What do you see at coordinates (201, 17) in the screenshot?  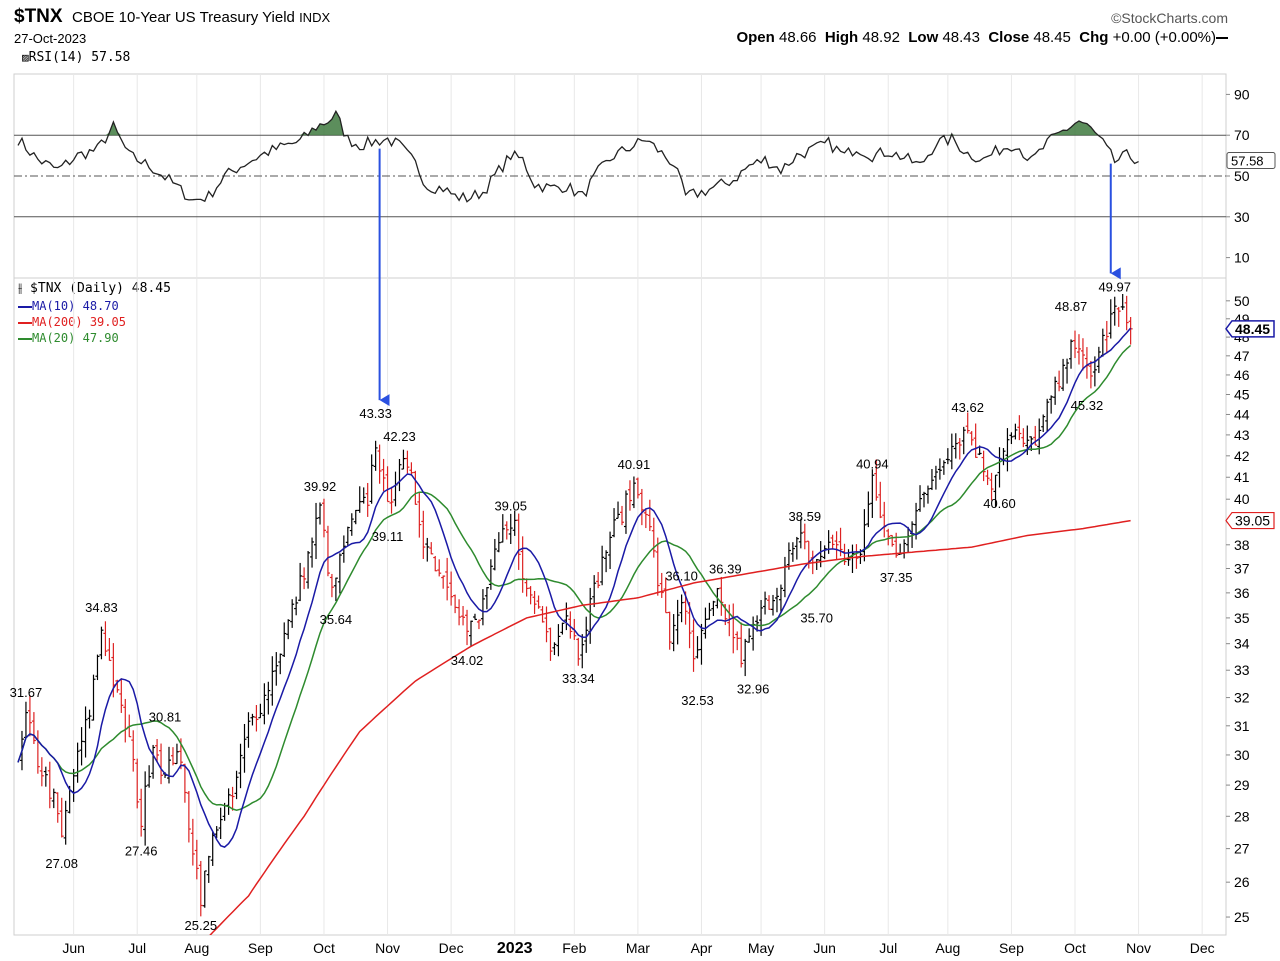 I see `symbol-description: CBOE 10-Year US Treasury Yield INDX` at bounding box center [201, 17].